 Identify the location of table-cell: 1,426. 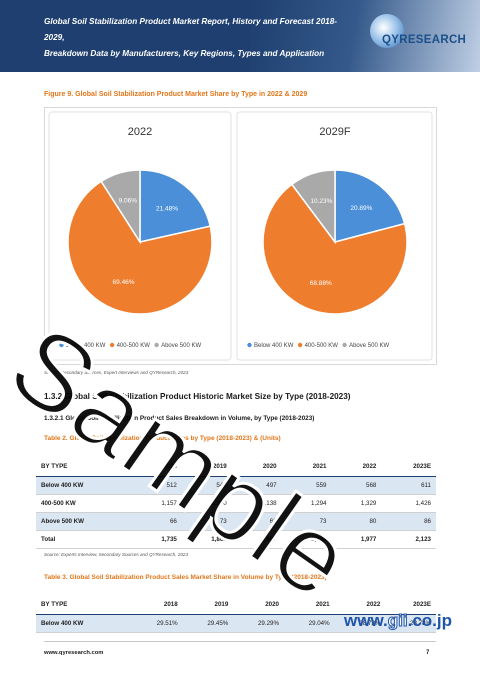
(408, 503).